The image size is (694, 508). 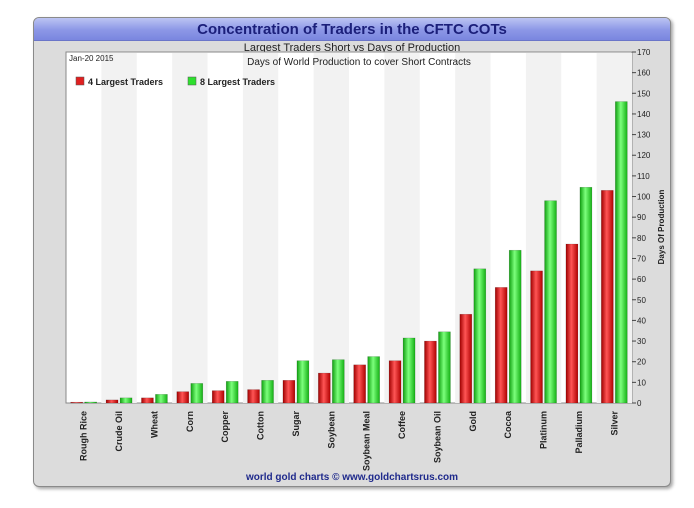 I want to click on x-tick-label: Cotton, so click(x=261, y=425).